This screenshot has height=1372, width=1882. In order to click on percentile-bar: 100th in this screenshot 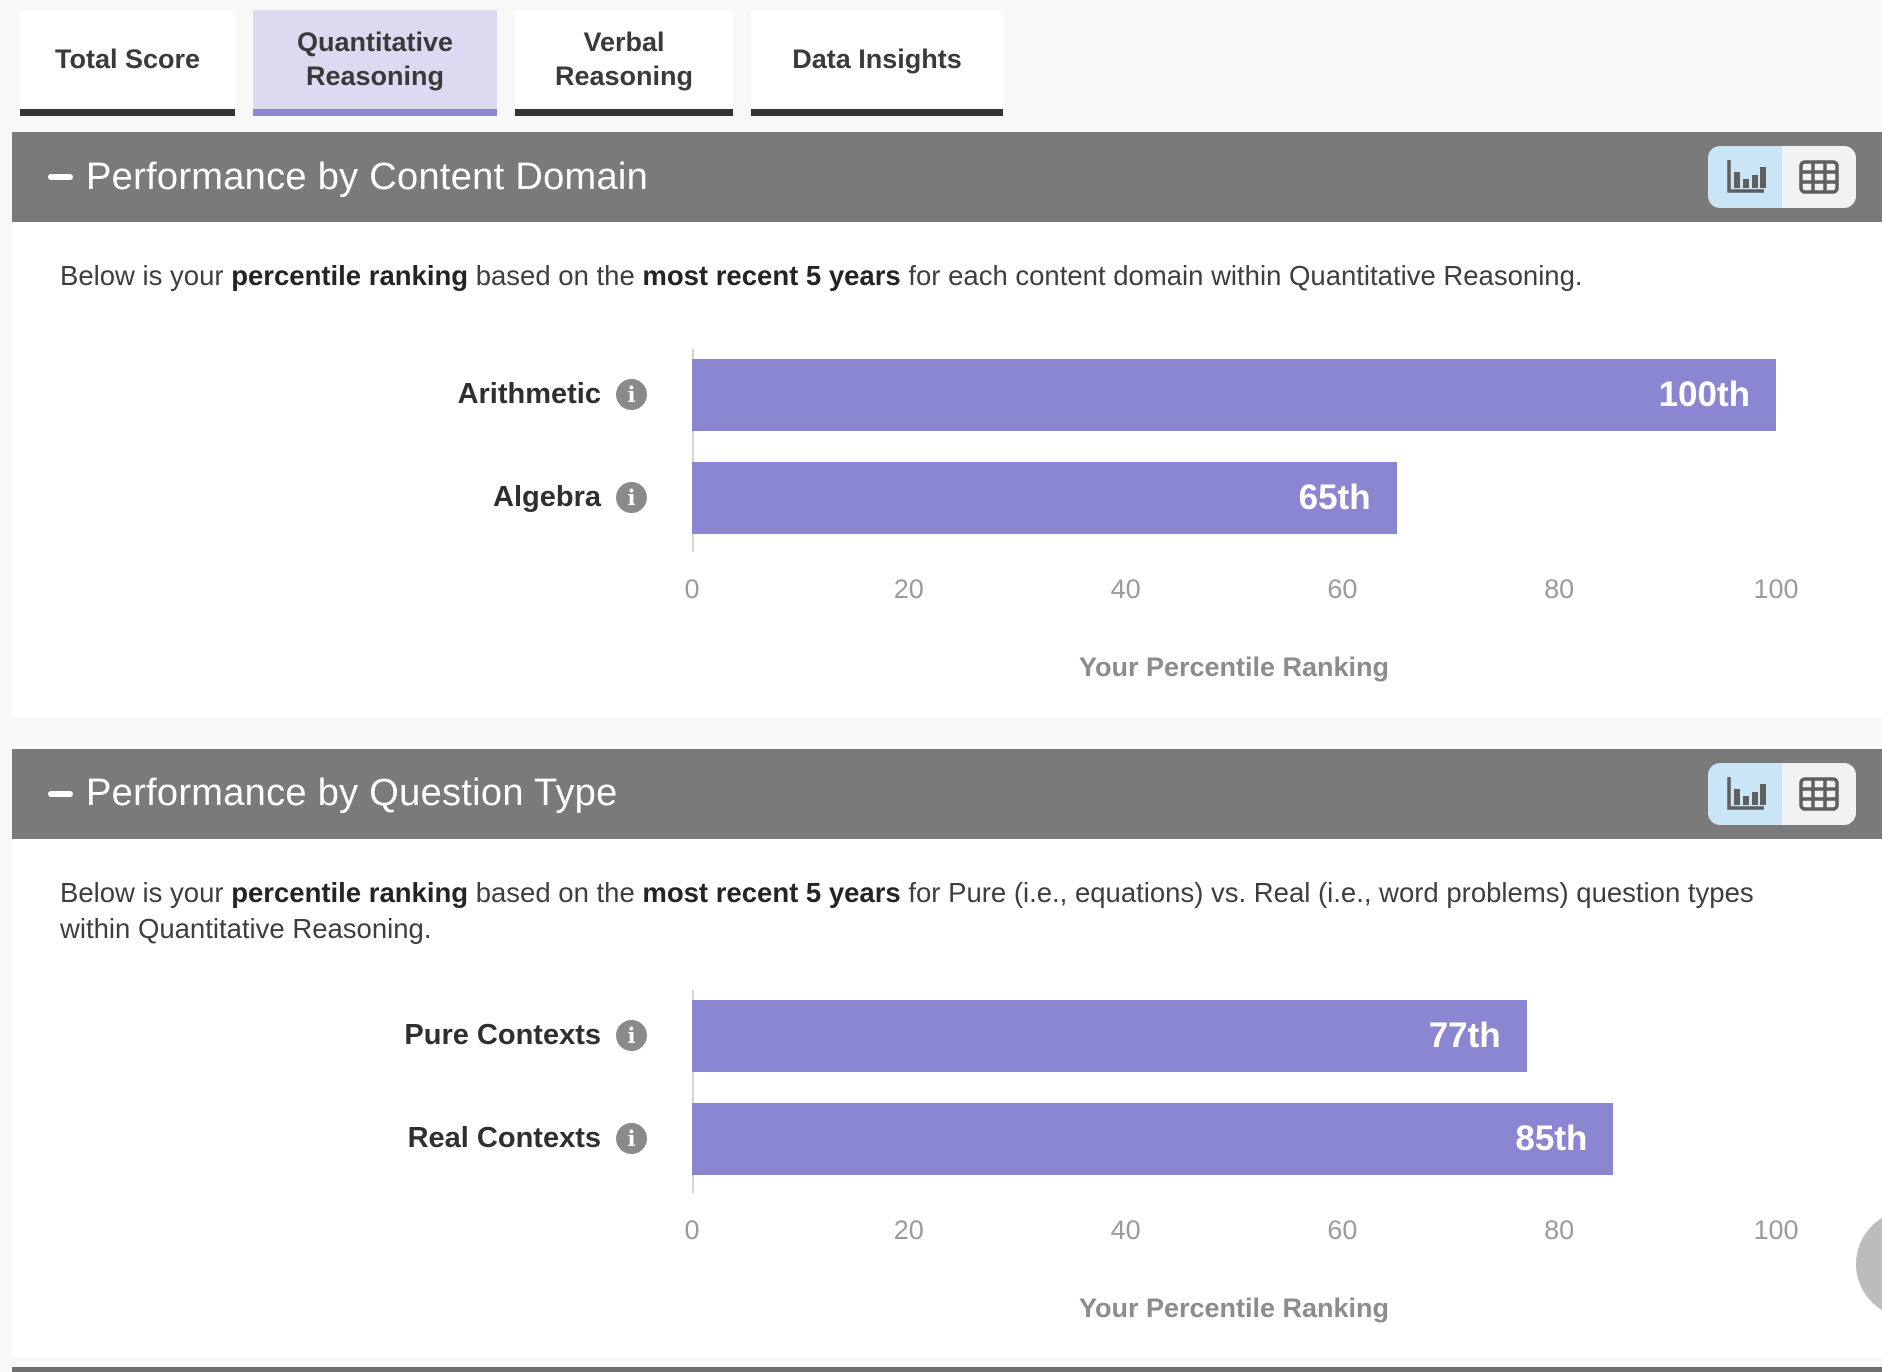, I will do `click(1234, 394)`.